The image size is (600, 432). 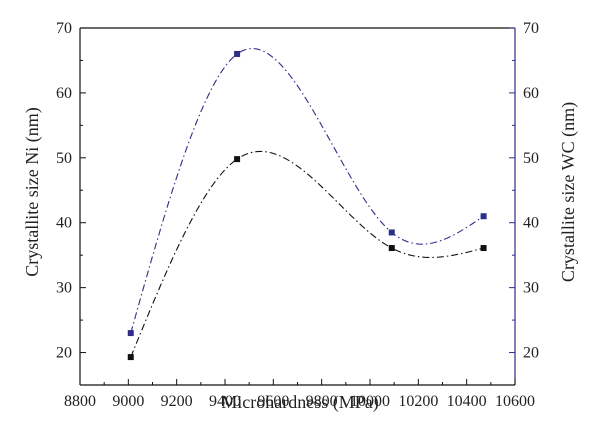 I want to click on y-tick-label-left: 40, so click(x=64, y=223).